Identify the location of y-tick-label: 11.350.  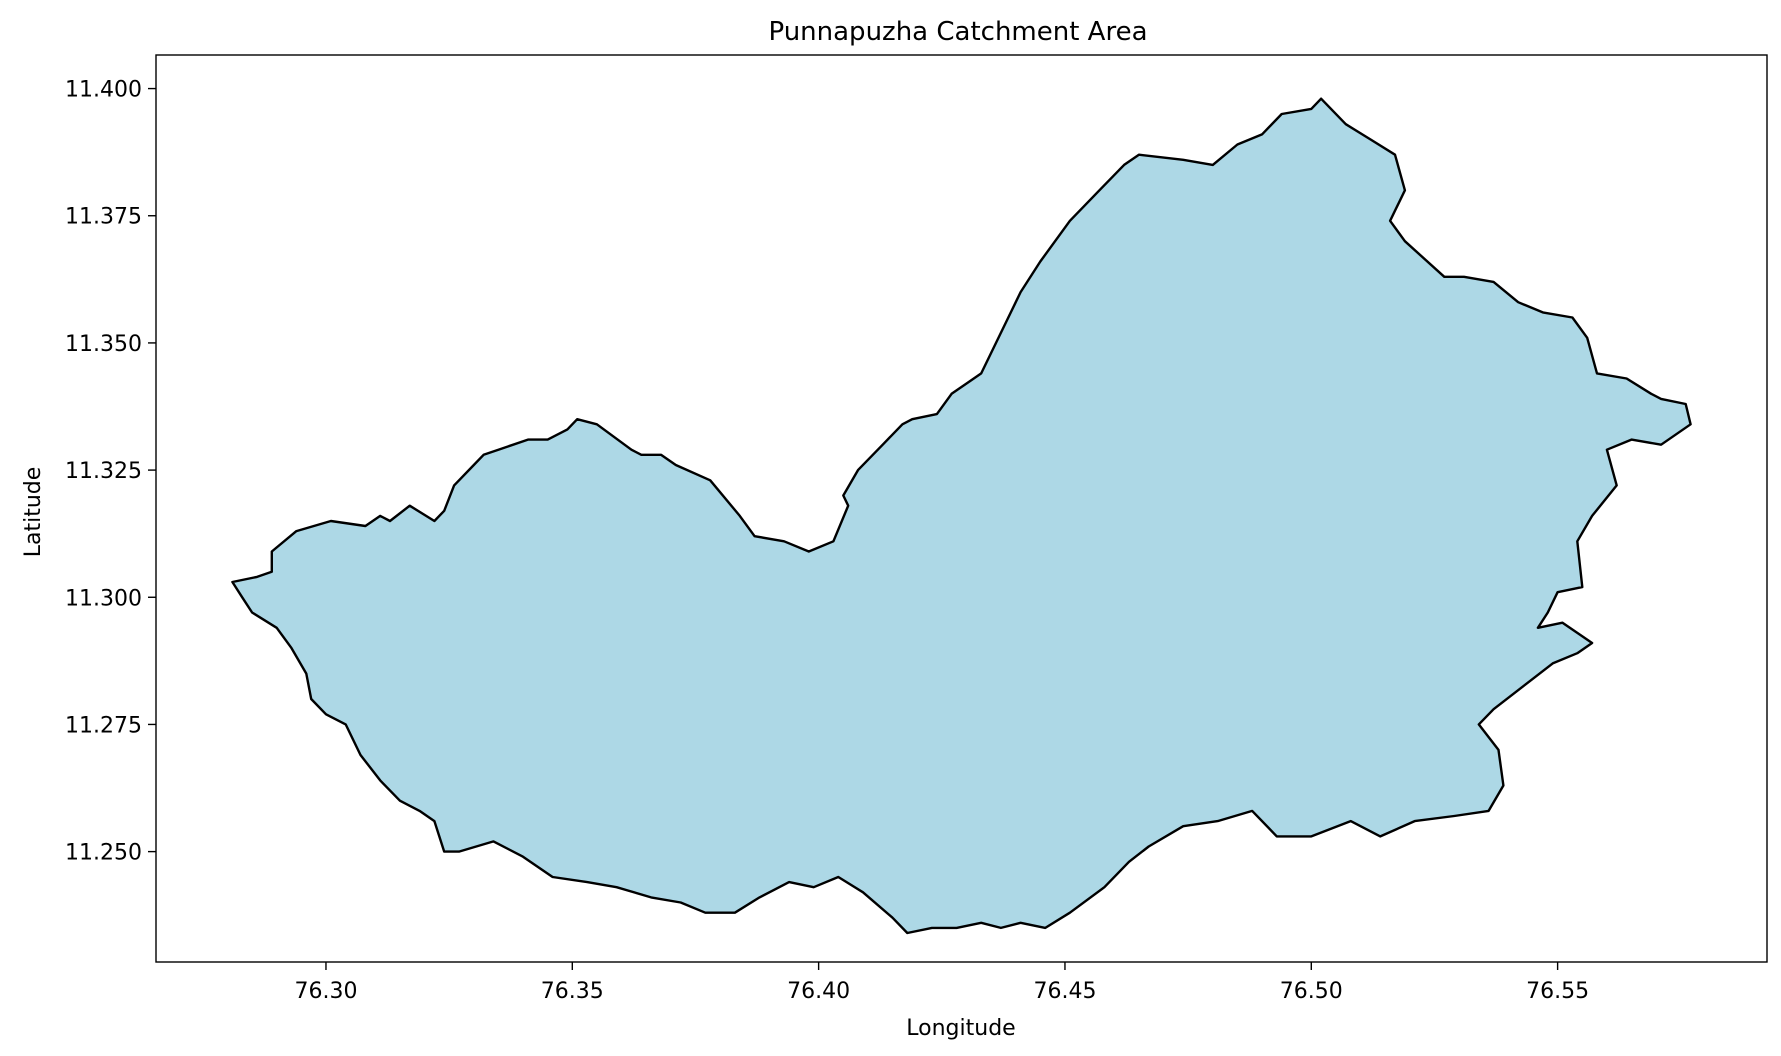
(103, 344).